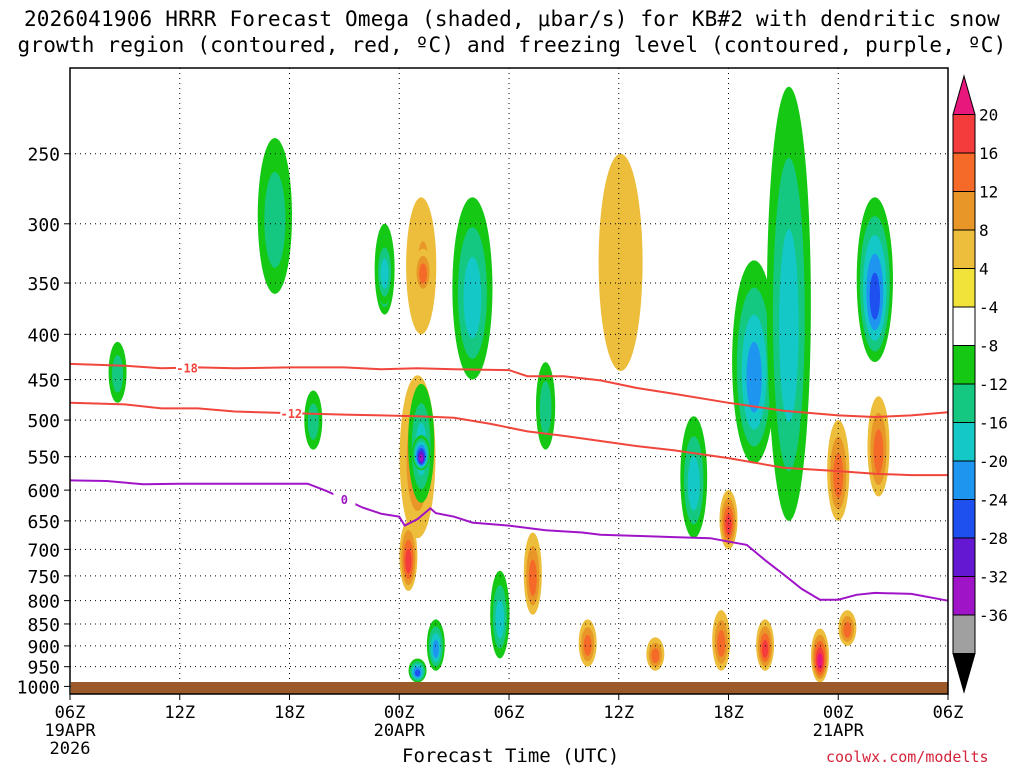  Describe the element at coordinates (839, 731) in the screenshot. I see `x-tick-date: 21APR` at that location.